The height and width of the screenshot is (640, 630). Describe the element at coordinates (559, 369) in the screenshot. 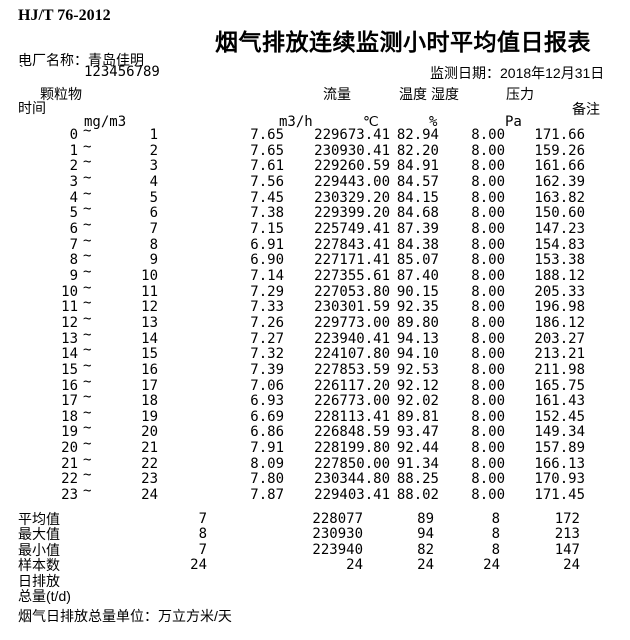

I see `cell-press: 211.98` at that location.